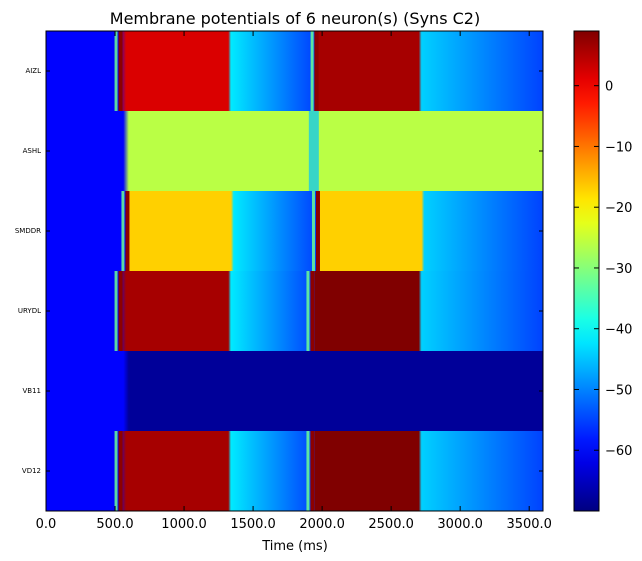 The image size is (642, 561). Describe the element at coordinates (32, 391) in the screenshot. I see `row-label: VB11` at that location.